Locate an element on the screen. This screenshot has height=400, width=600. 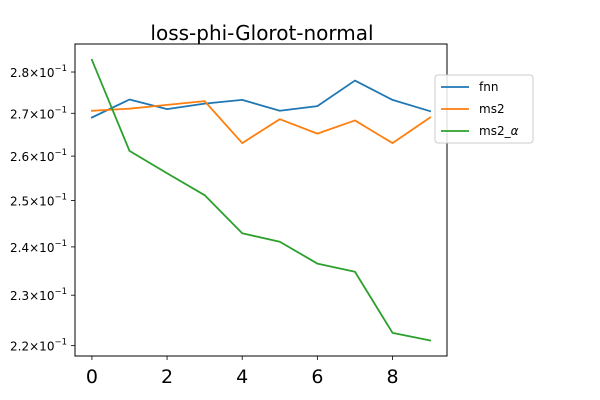
chart-title: loss-phi-Glorot-normal is located at coordinates (261, 33).